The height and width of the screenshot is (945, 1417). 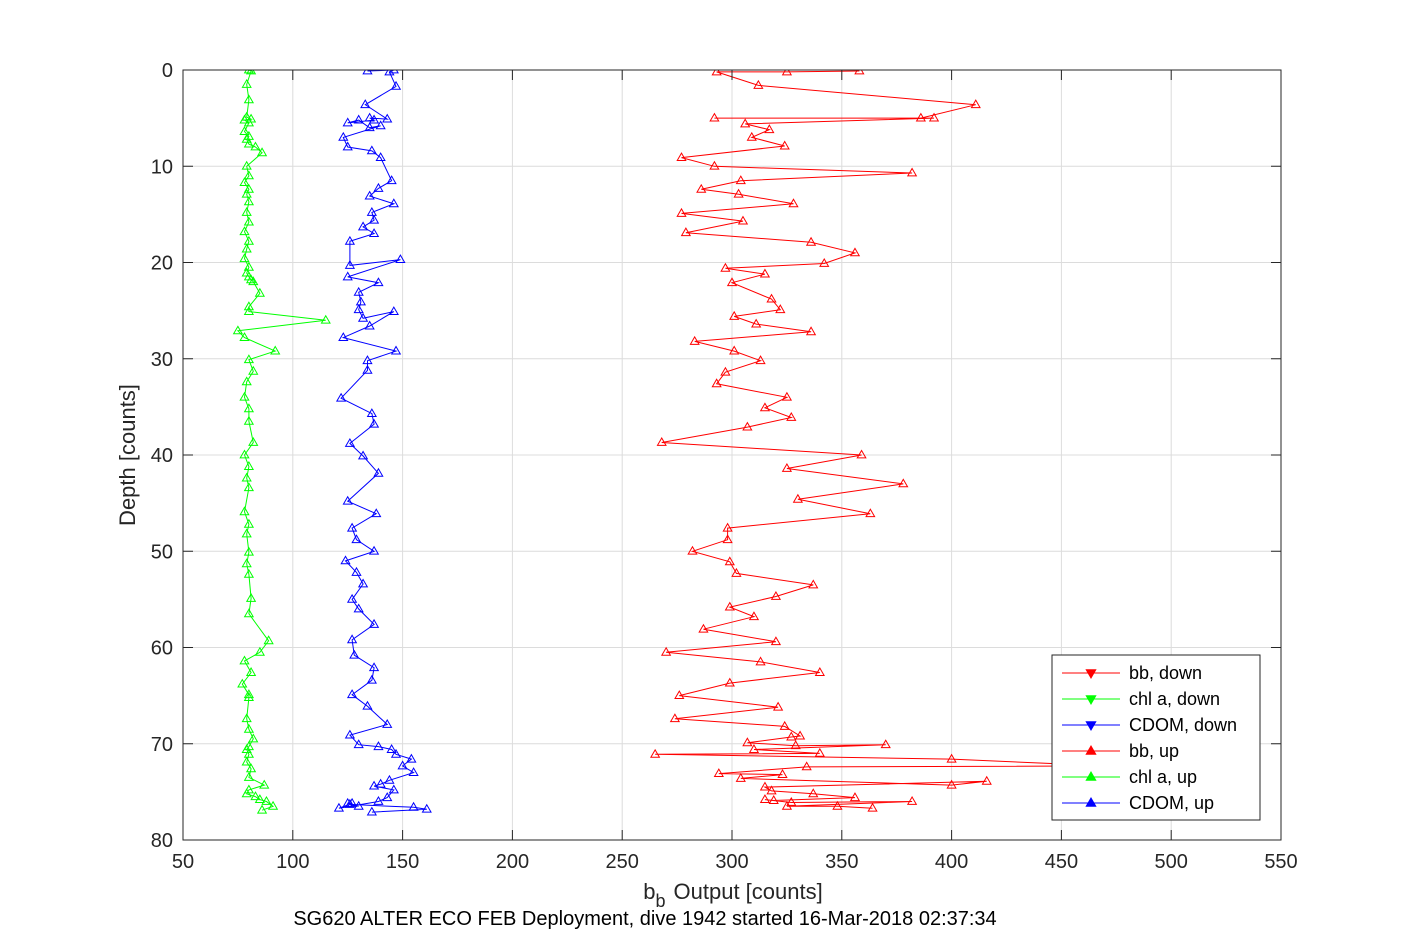 What do you see at coordinates (382, 443) in the screenshot?
I see `series-cdom-up` at bounding box center [382, 443].